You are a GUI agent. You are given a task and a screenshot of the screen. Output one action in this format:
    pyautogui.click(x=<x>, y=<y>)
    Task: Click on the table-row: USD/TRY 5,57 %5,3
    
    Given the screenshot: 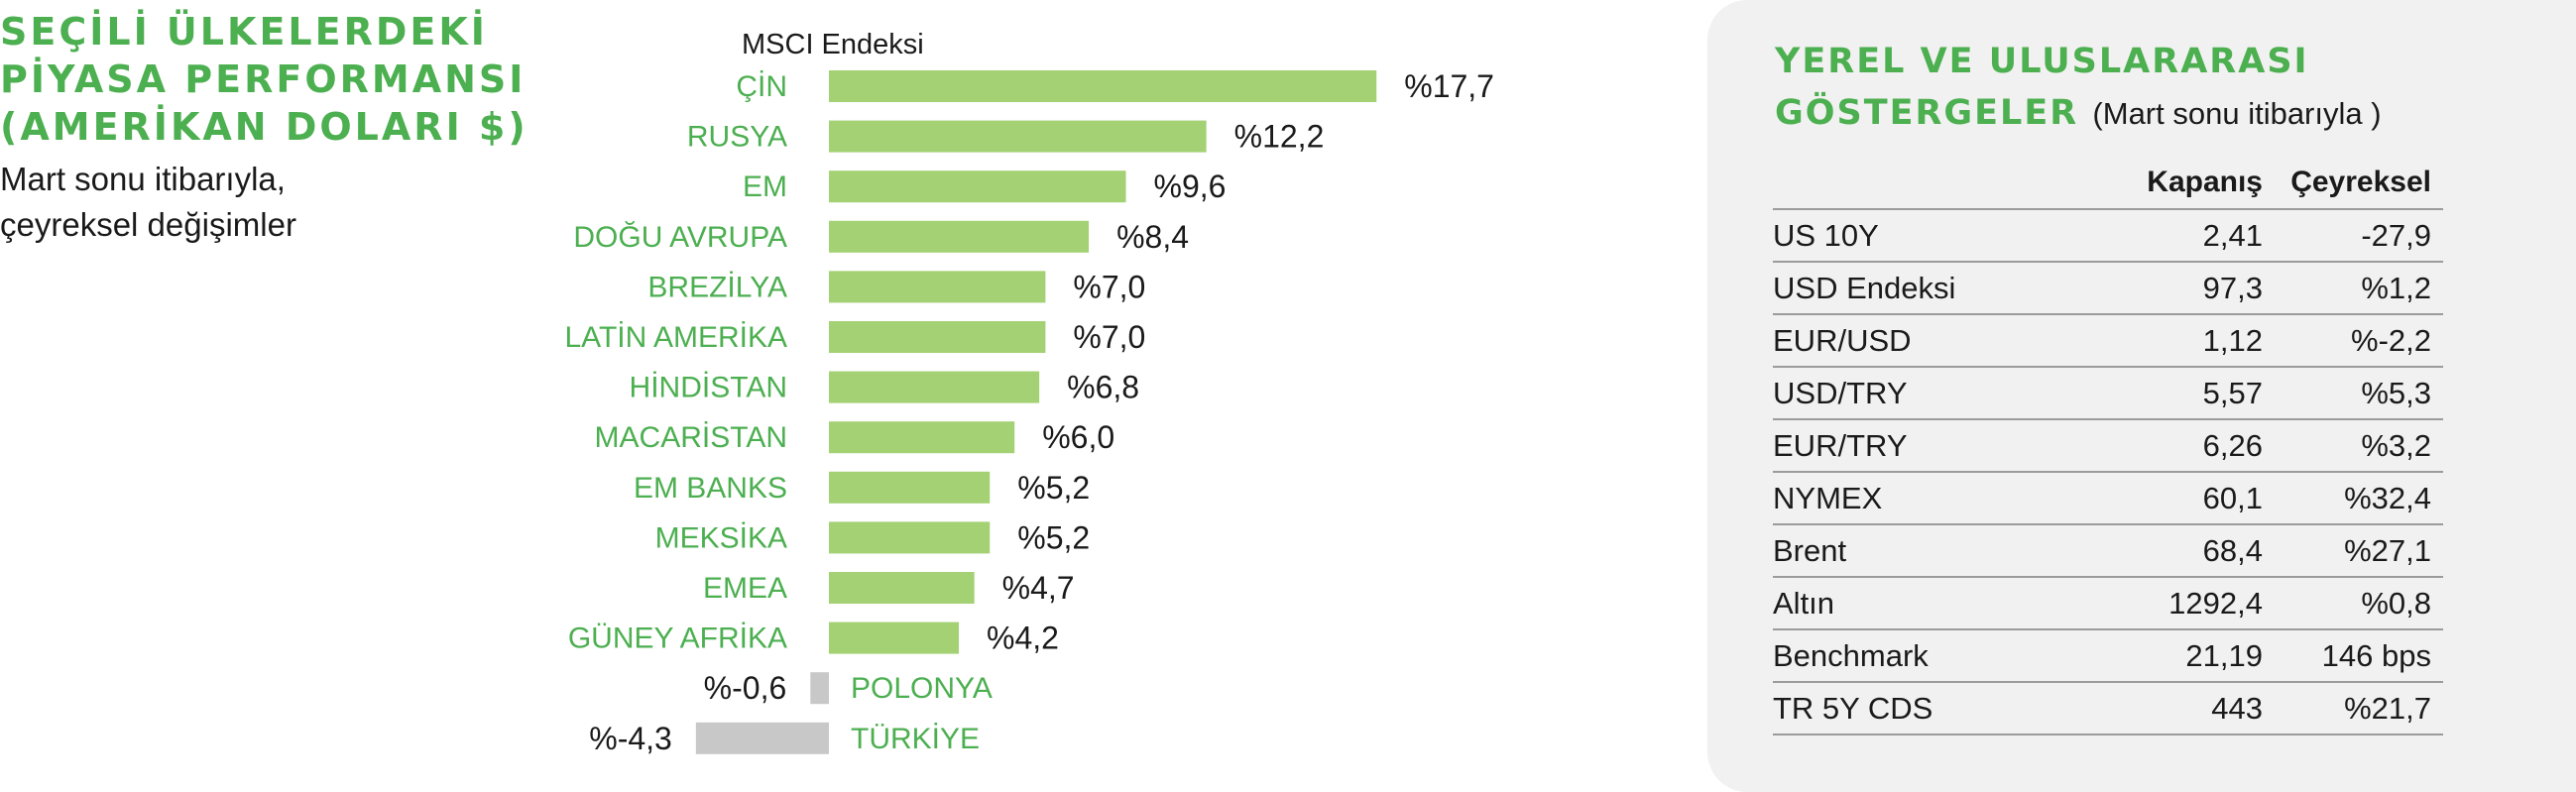 What is the action you would take?
    pyautogui.click(x=2108, y=393)
    